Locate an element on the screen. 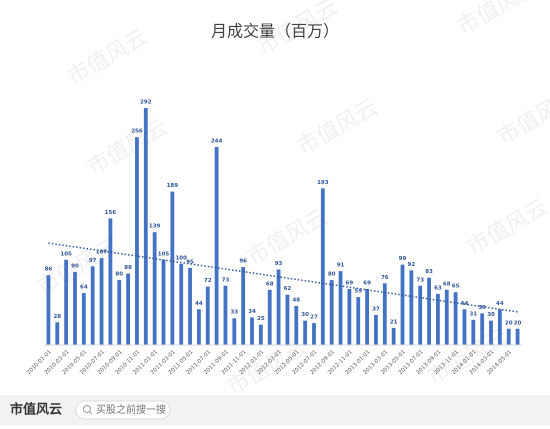  data-label: 48 is located at coordinates (296, 301).